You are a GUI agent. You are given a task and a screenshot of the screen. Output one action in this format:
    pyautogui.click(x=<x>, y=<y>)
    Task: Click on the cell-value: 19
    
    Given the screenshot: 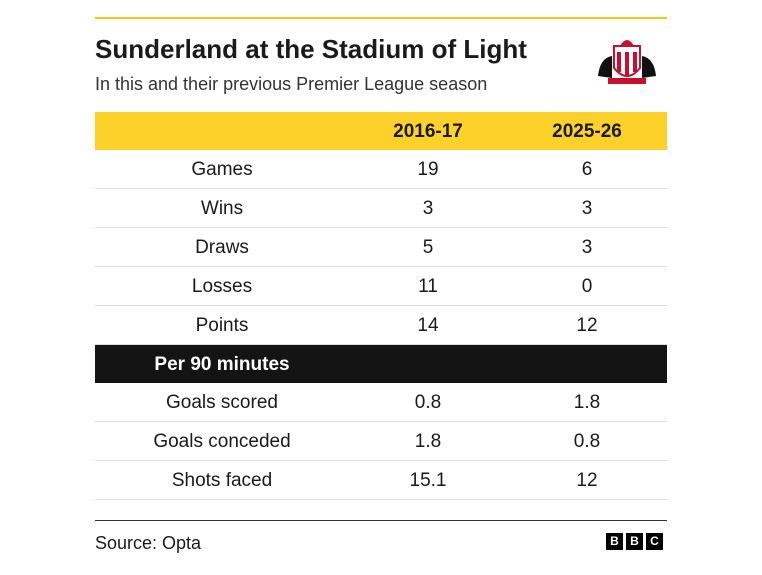 What is the action you would take?
    pyautogui.click(x=428, y=169)
    